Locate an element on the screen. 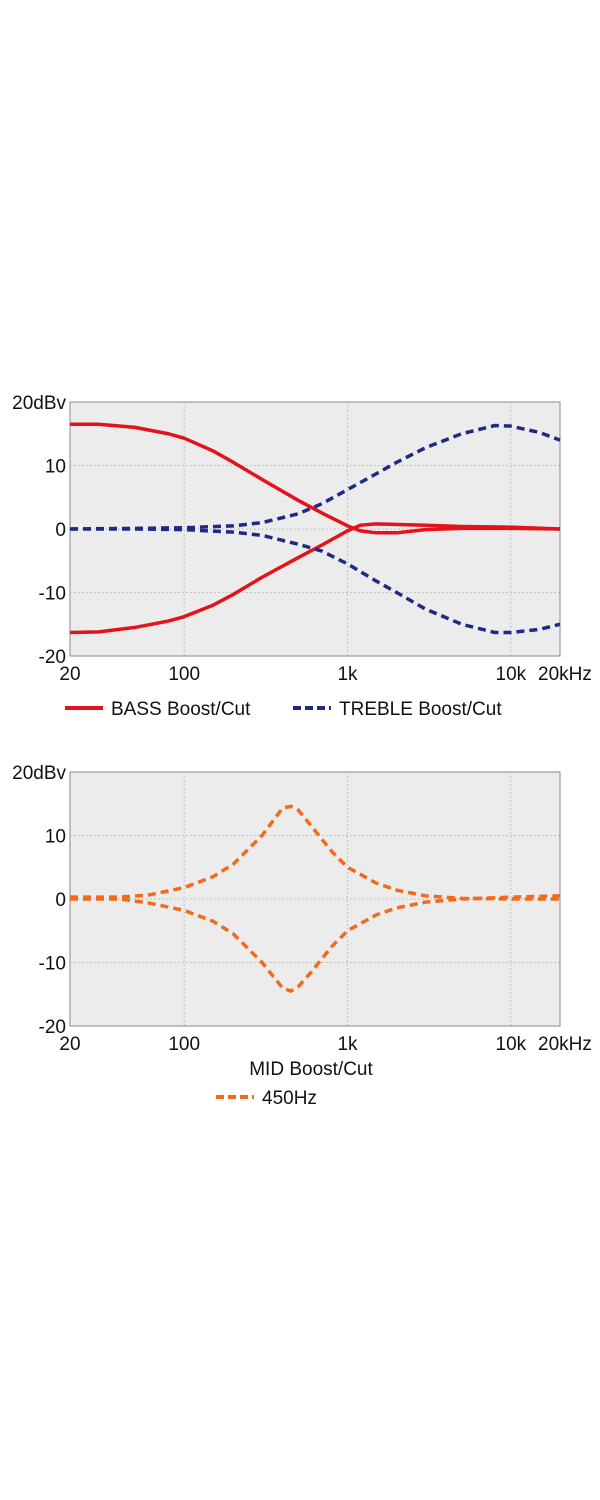 The image size is (600, 1500). legend-label: BASS Boost/Cut is located at coordinates (181, 709).